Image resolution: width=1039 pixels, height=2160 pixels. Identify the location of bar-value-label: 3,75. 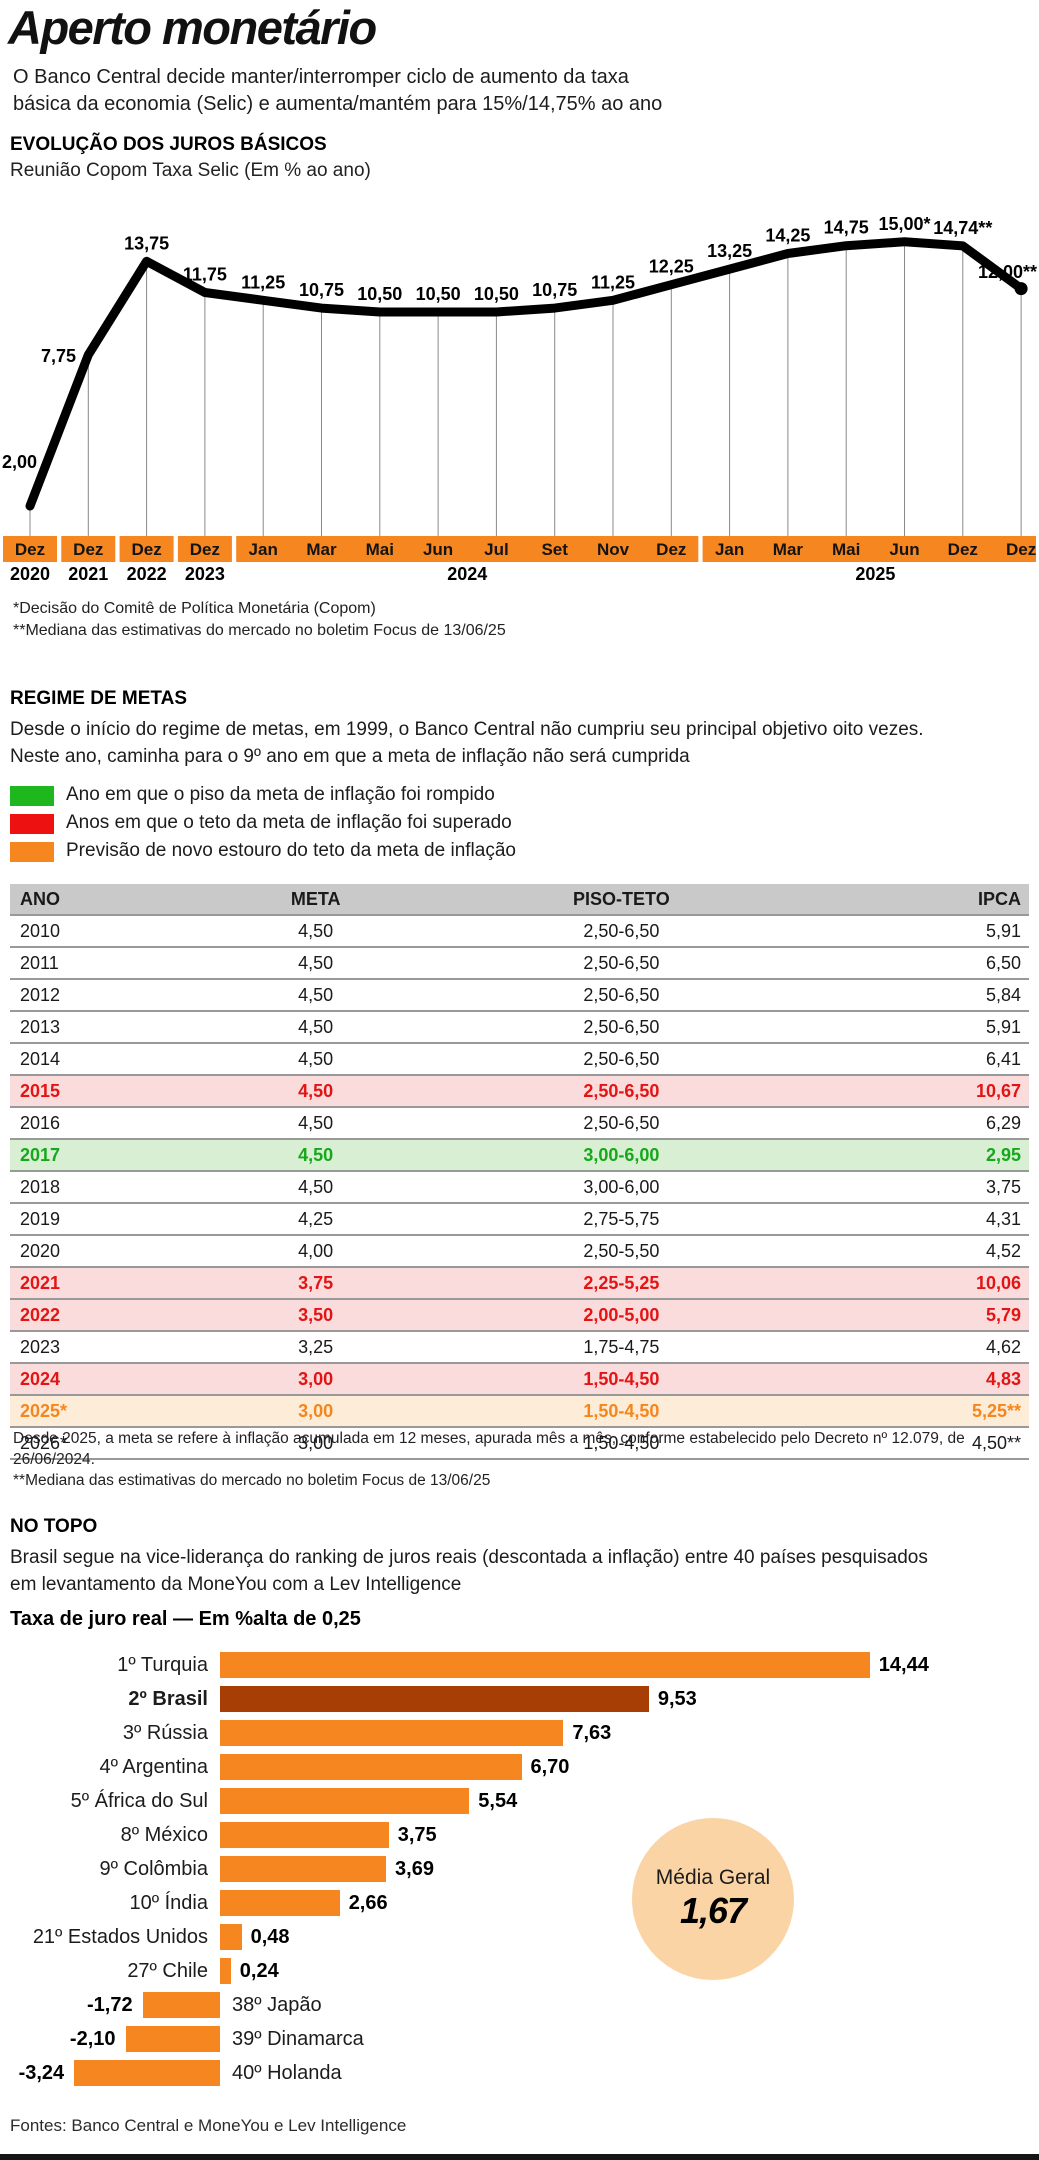
(417, 1835).